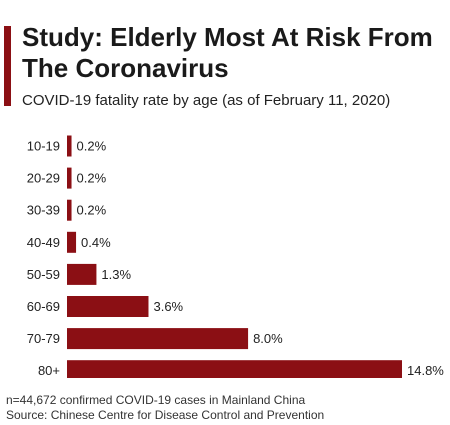  I want to click on category-label: 70-79, so click(43, 338).